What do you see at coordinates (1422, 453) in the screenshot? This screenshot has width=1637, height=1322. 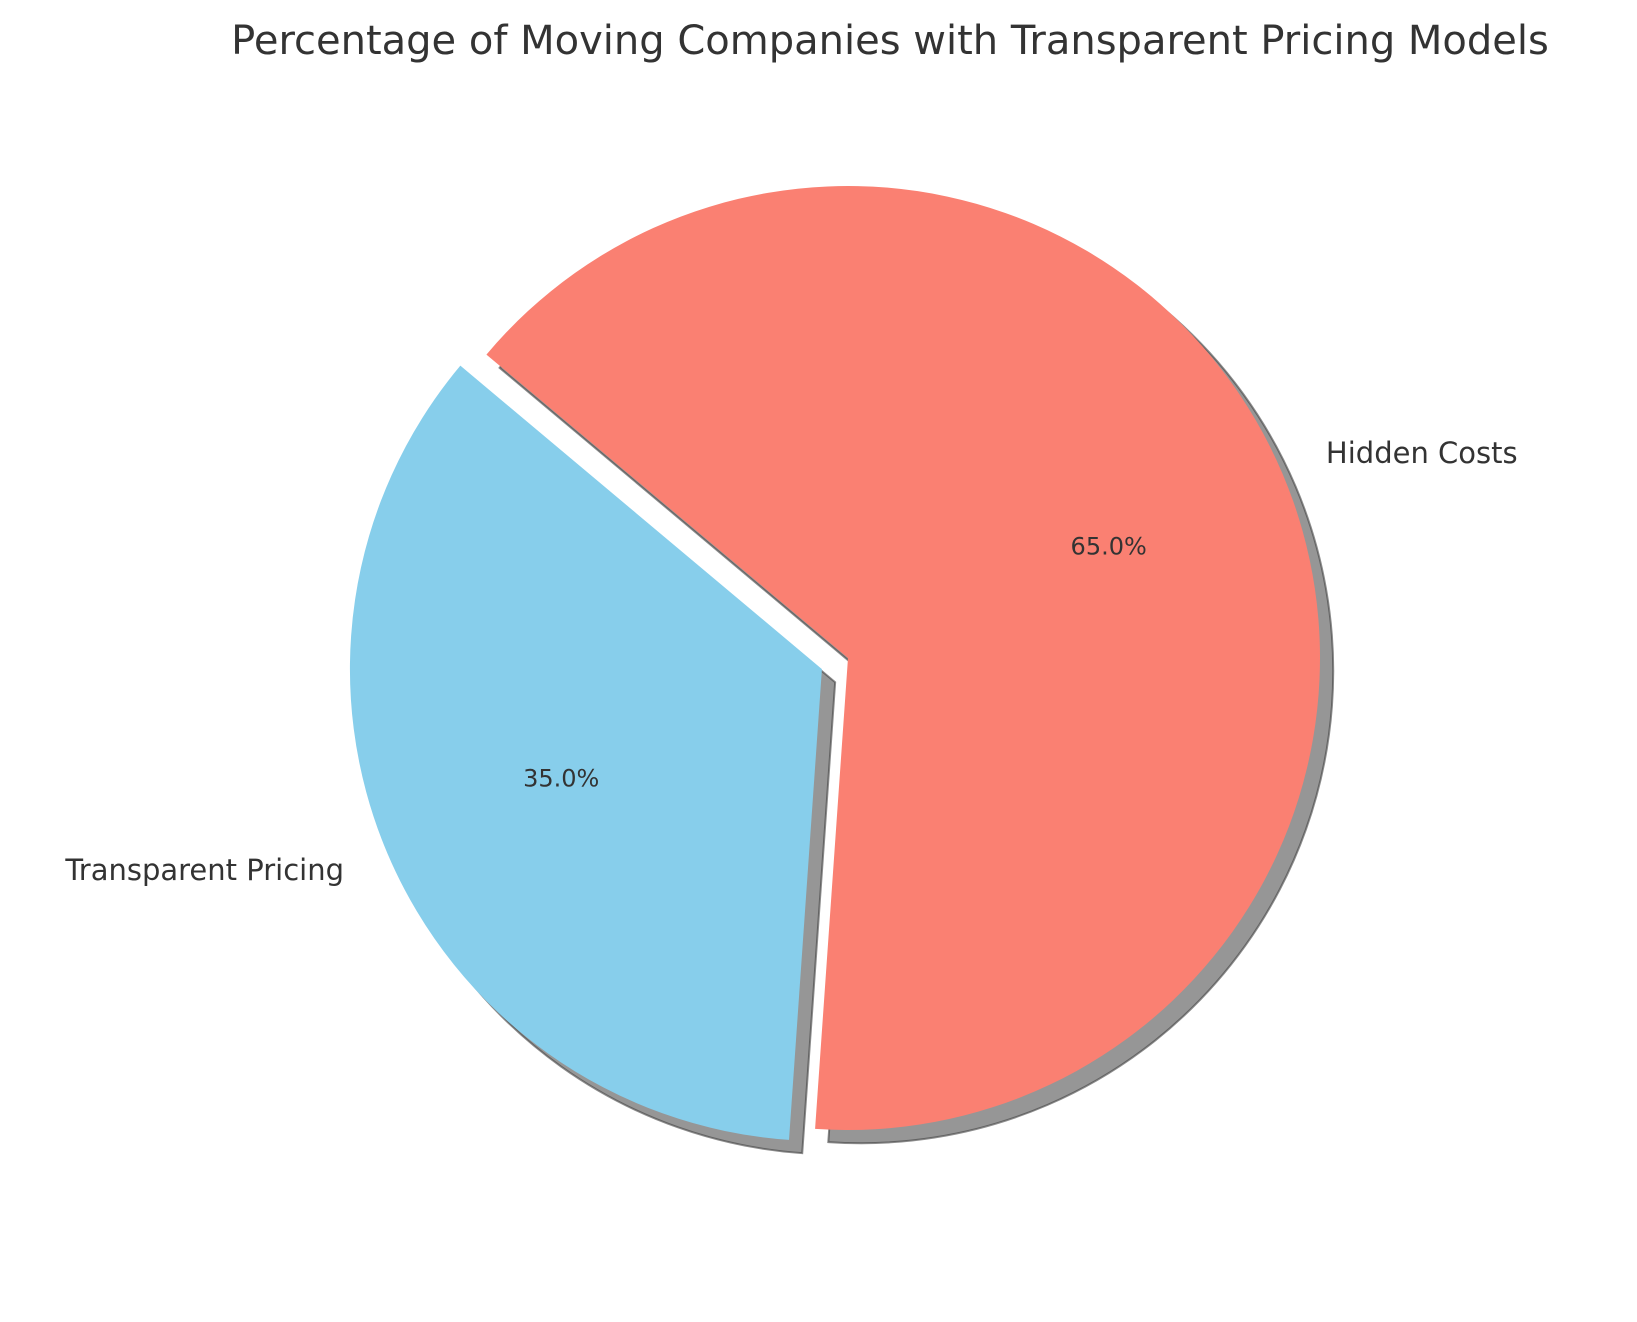 I see `slice-label-hidden-costs: Hidden Costs` at bounding box center [1422, 453].